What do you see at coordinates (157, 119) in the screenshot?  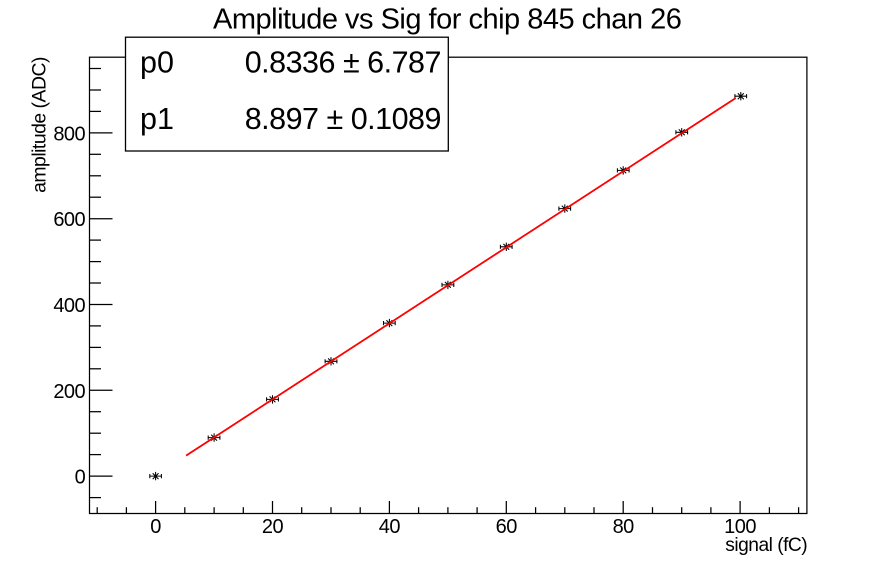 I see `svg-text: p1` at bounding box center [157, 119].